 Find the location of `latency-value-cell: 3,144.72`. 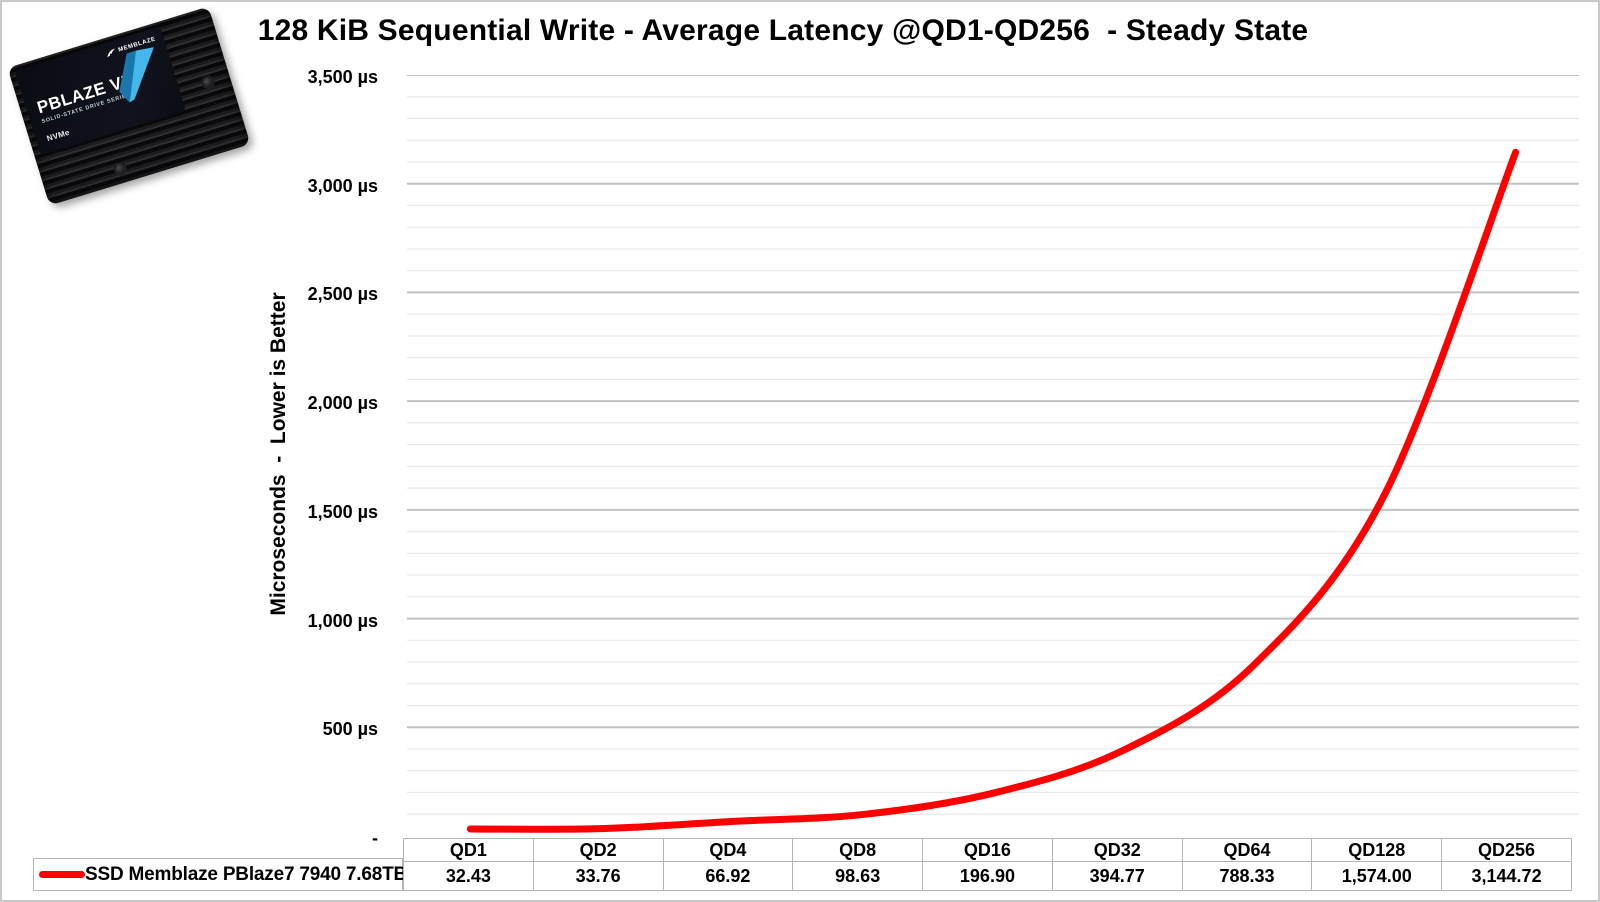

latency-value-cell: 3,144.72 is located at coordinates (1506, 876).